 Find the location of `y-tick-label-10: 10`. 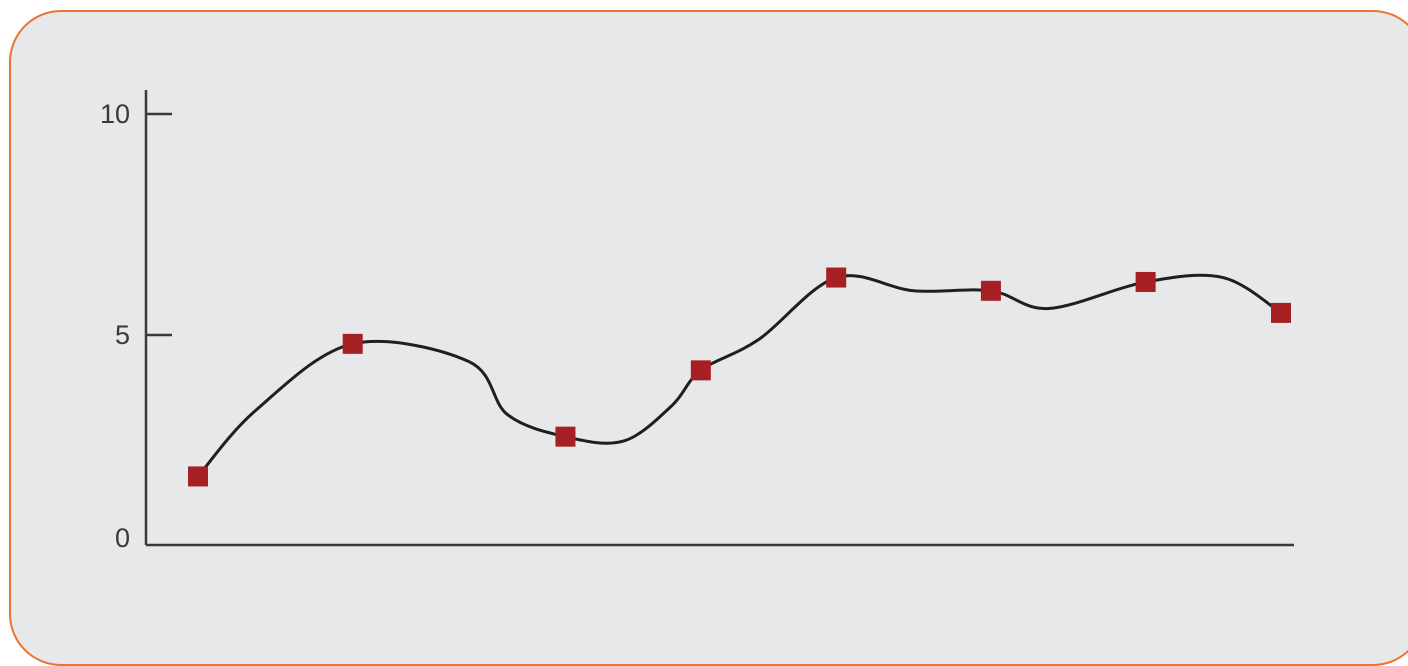

y-tick-label-10: 10 is located at coordinates (115, 114).